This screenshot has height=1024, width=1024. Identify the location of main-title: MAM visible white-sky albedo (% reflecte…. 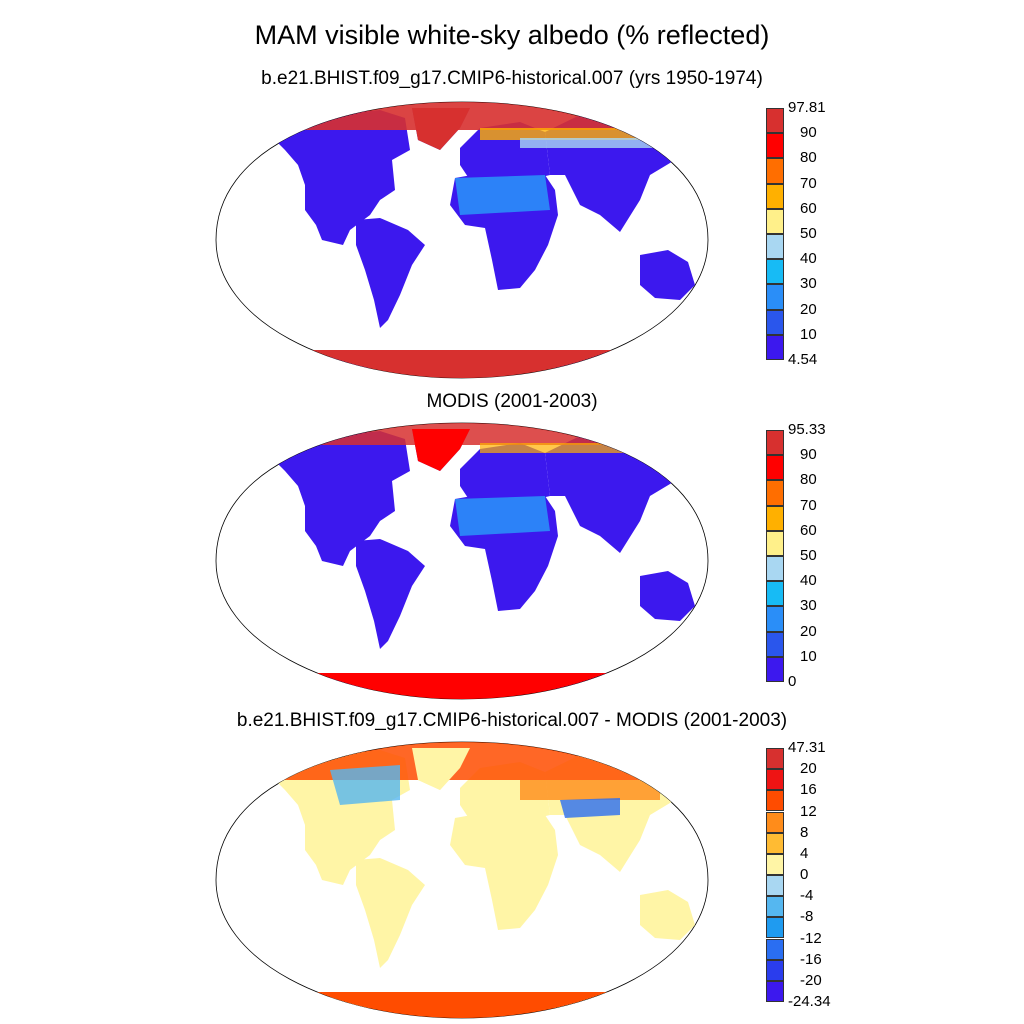
(512, 35).